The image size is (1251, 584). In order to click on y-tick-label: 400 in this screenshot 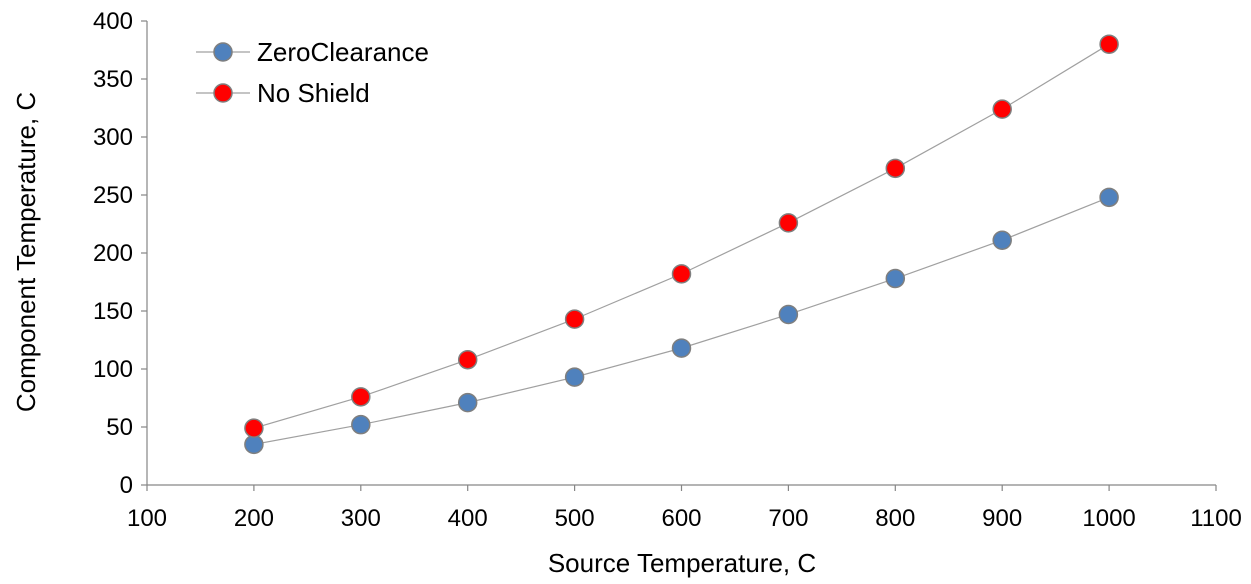, I will do `click(113, 21)`.